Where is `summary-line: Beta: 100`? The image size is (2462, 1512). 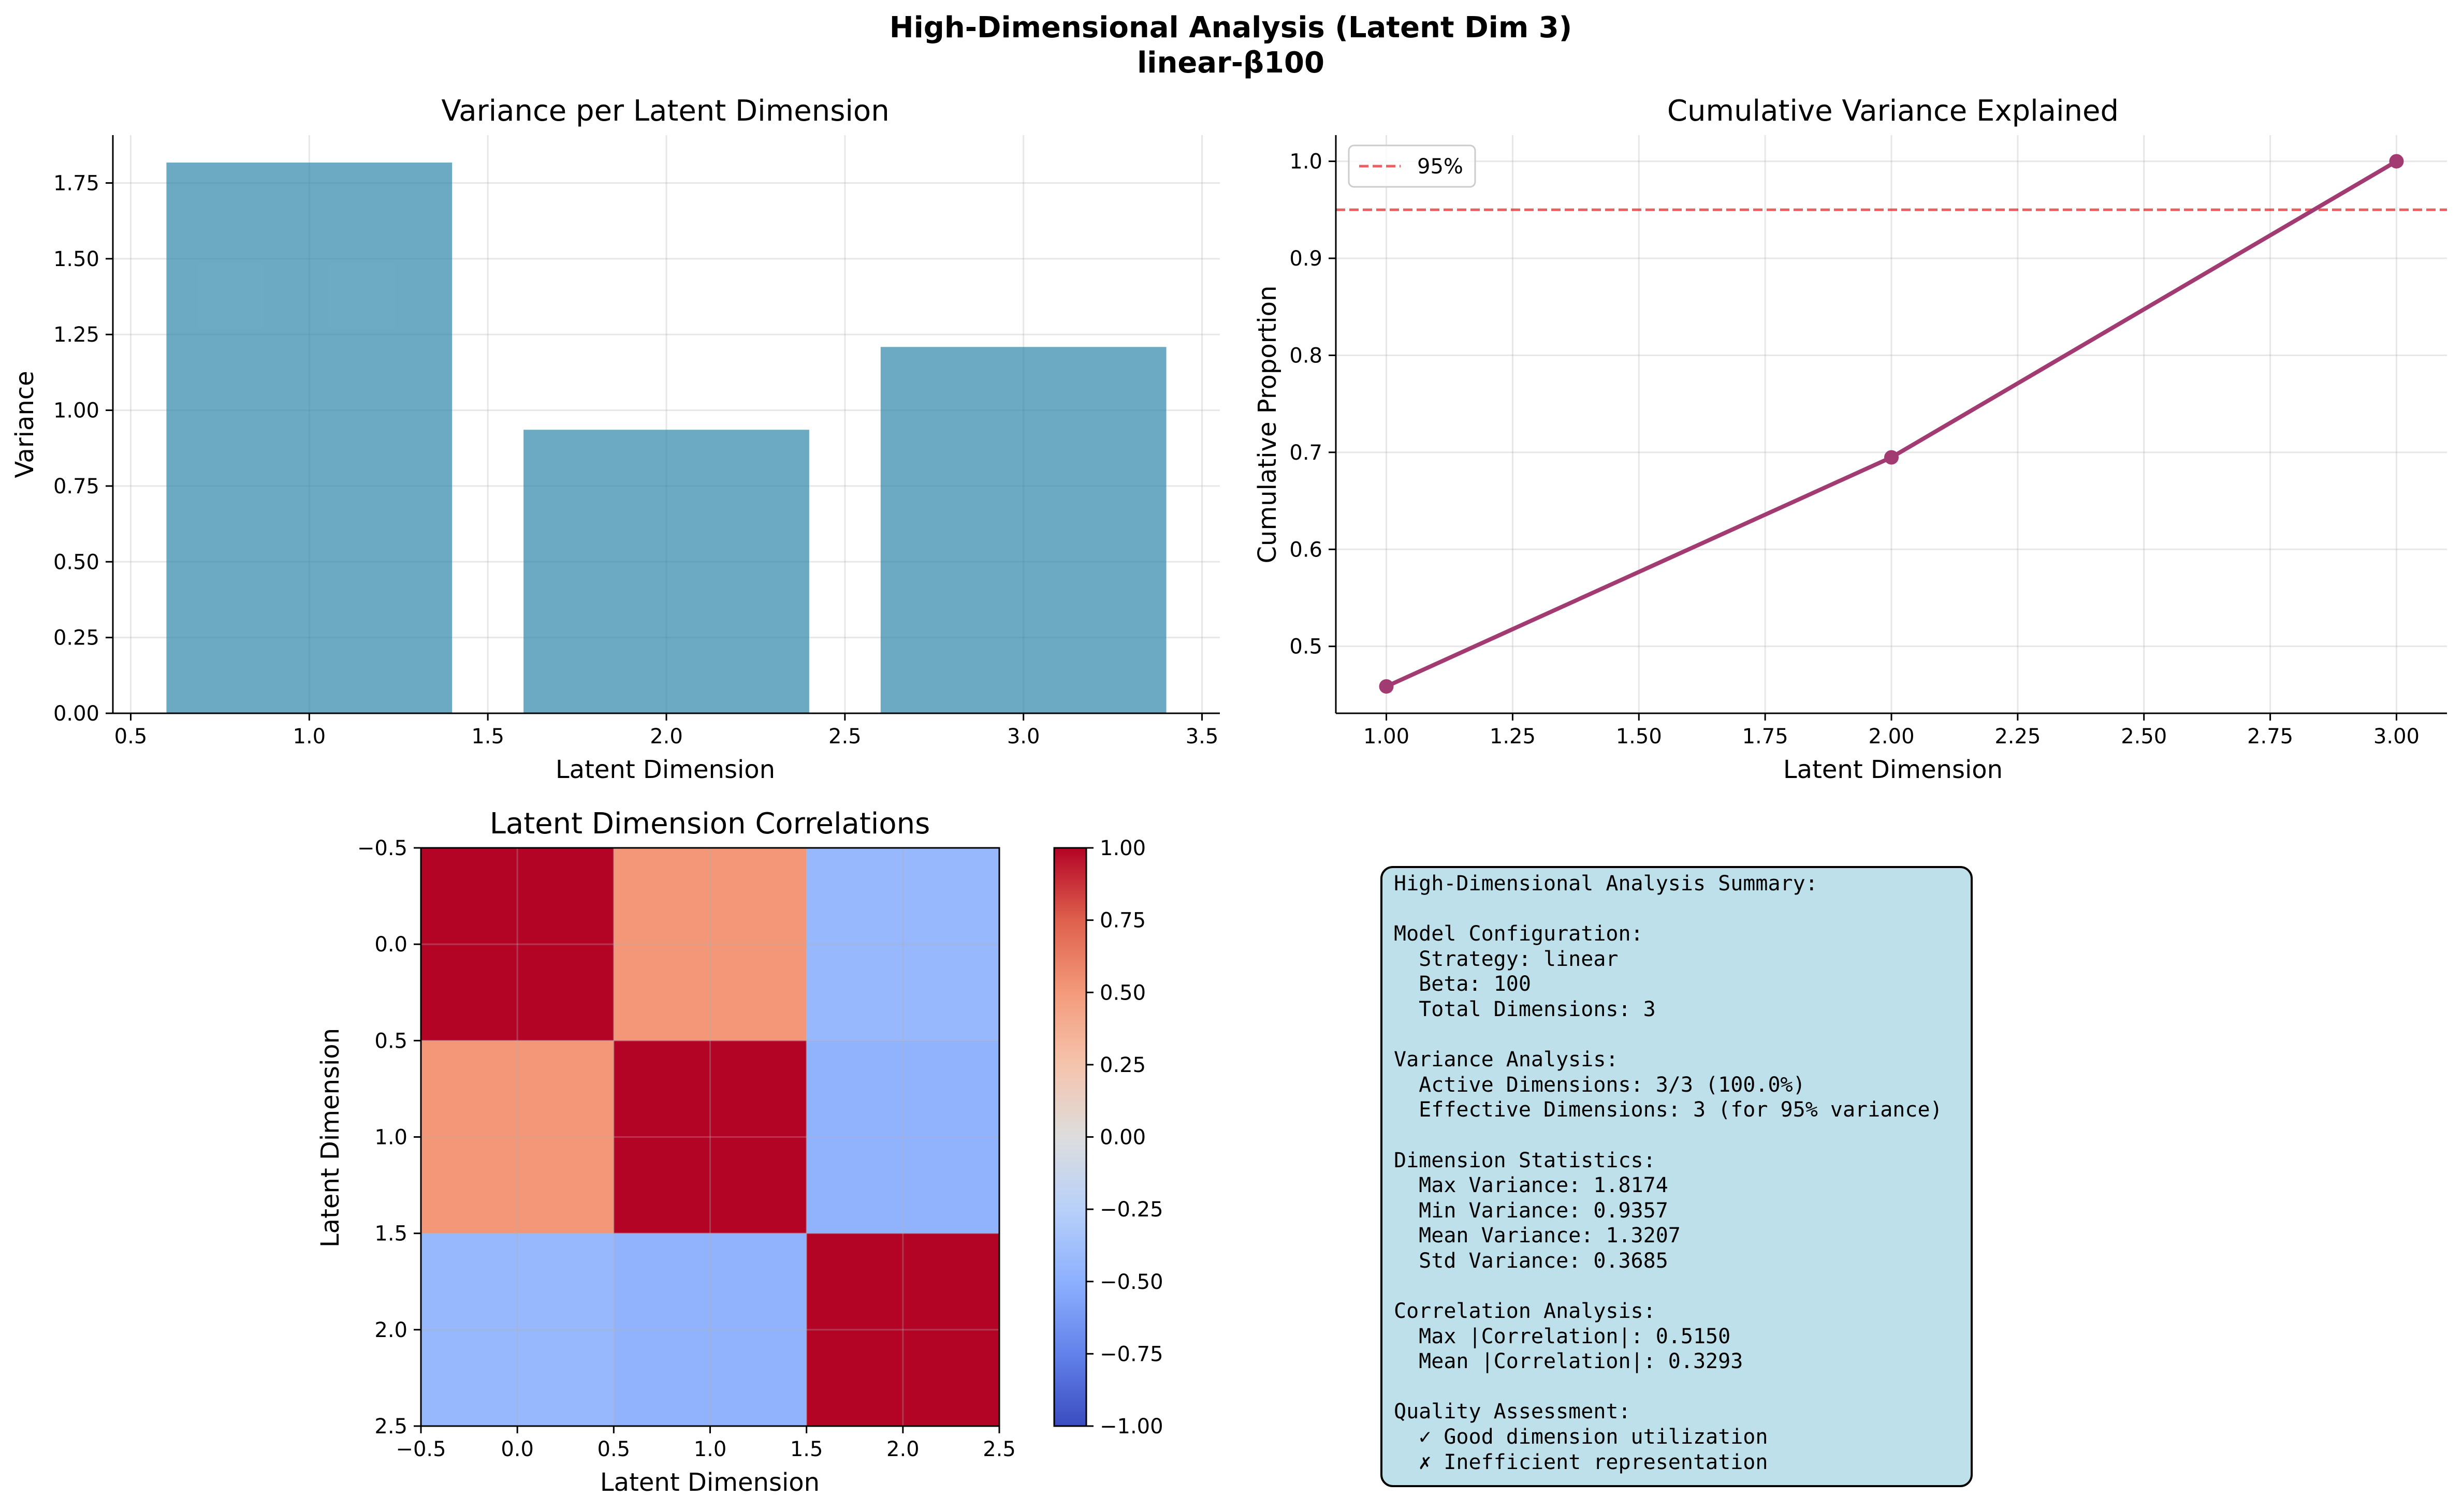 summary-line: Beta: 100 is located at coordinates (1462, 984).